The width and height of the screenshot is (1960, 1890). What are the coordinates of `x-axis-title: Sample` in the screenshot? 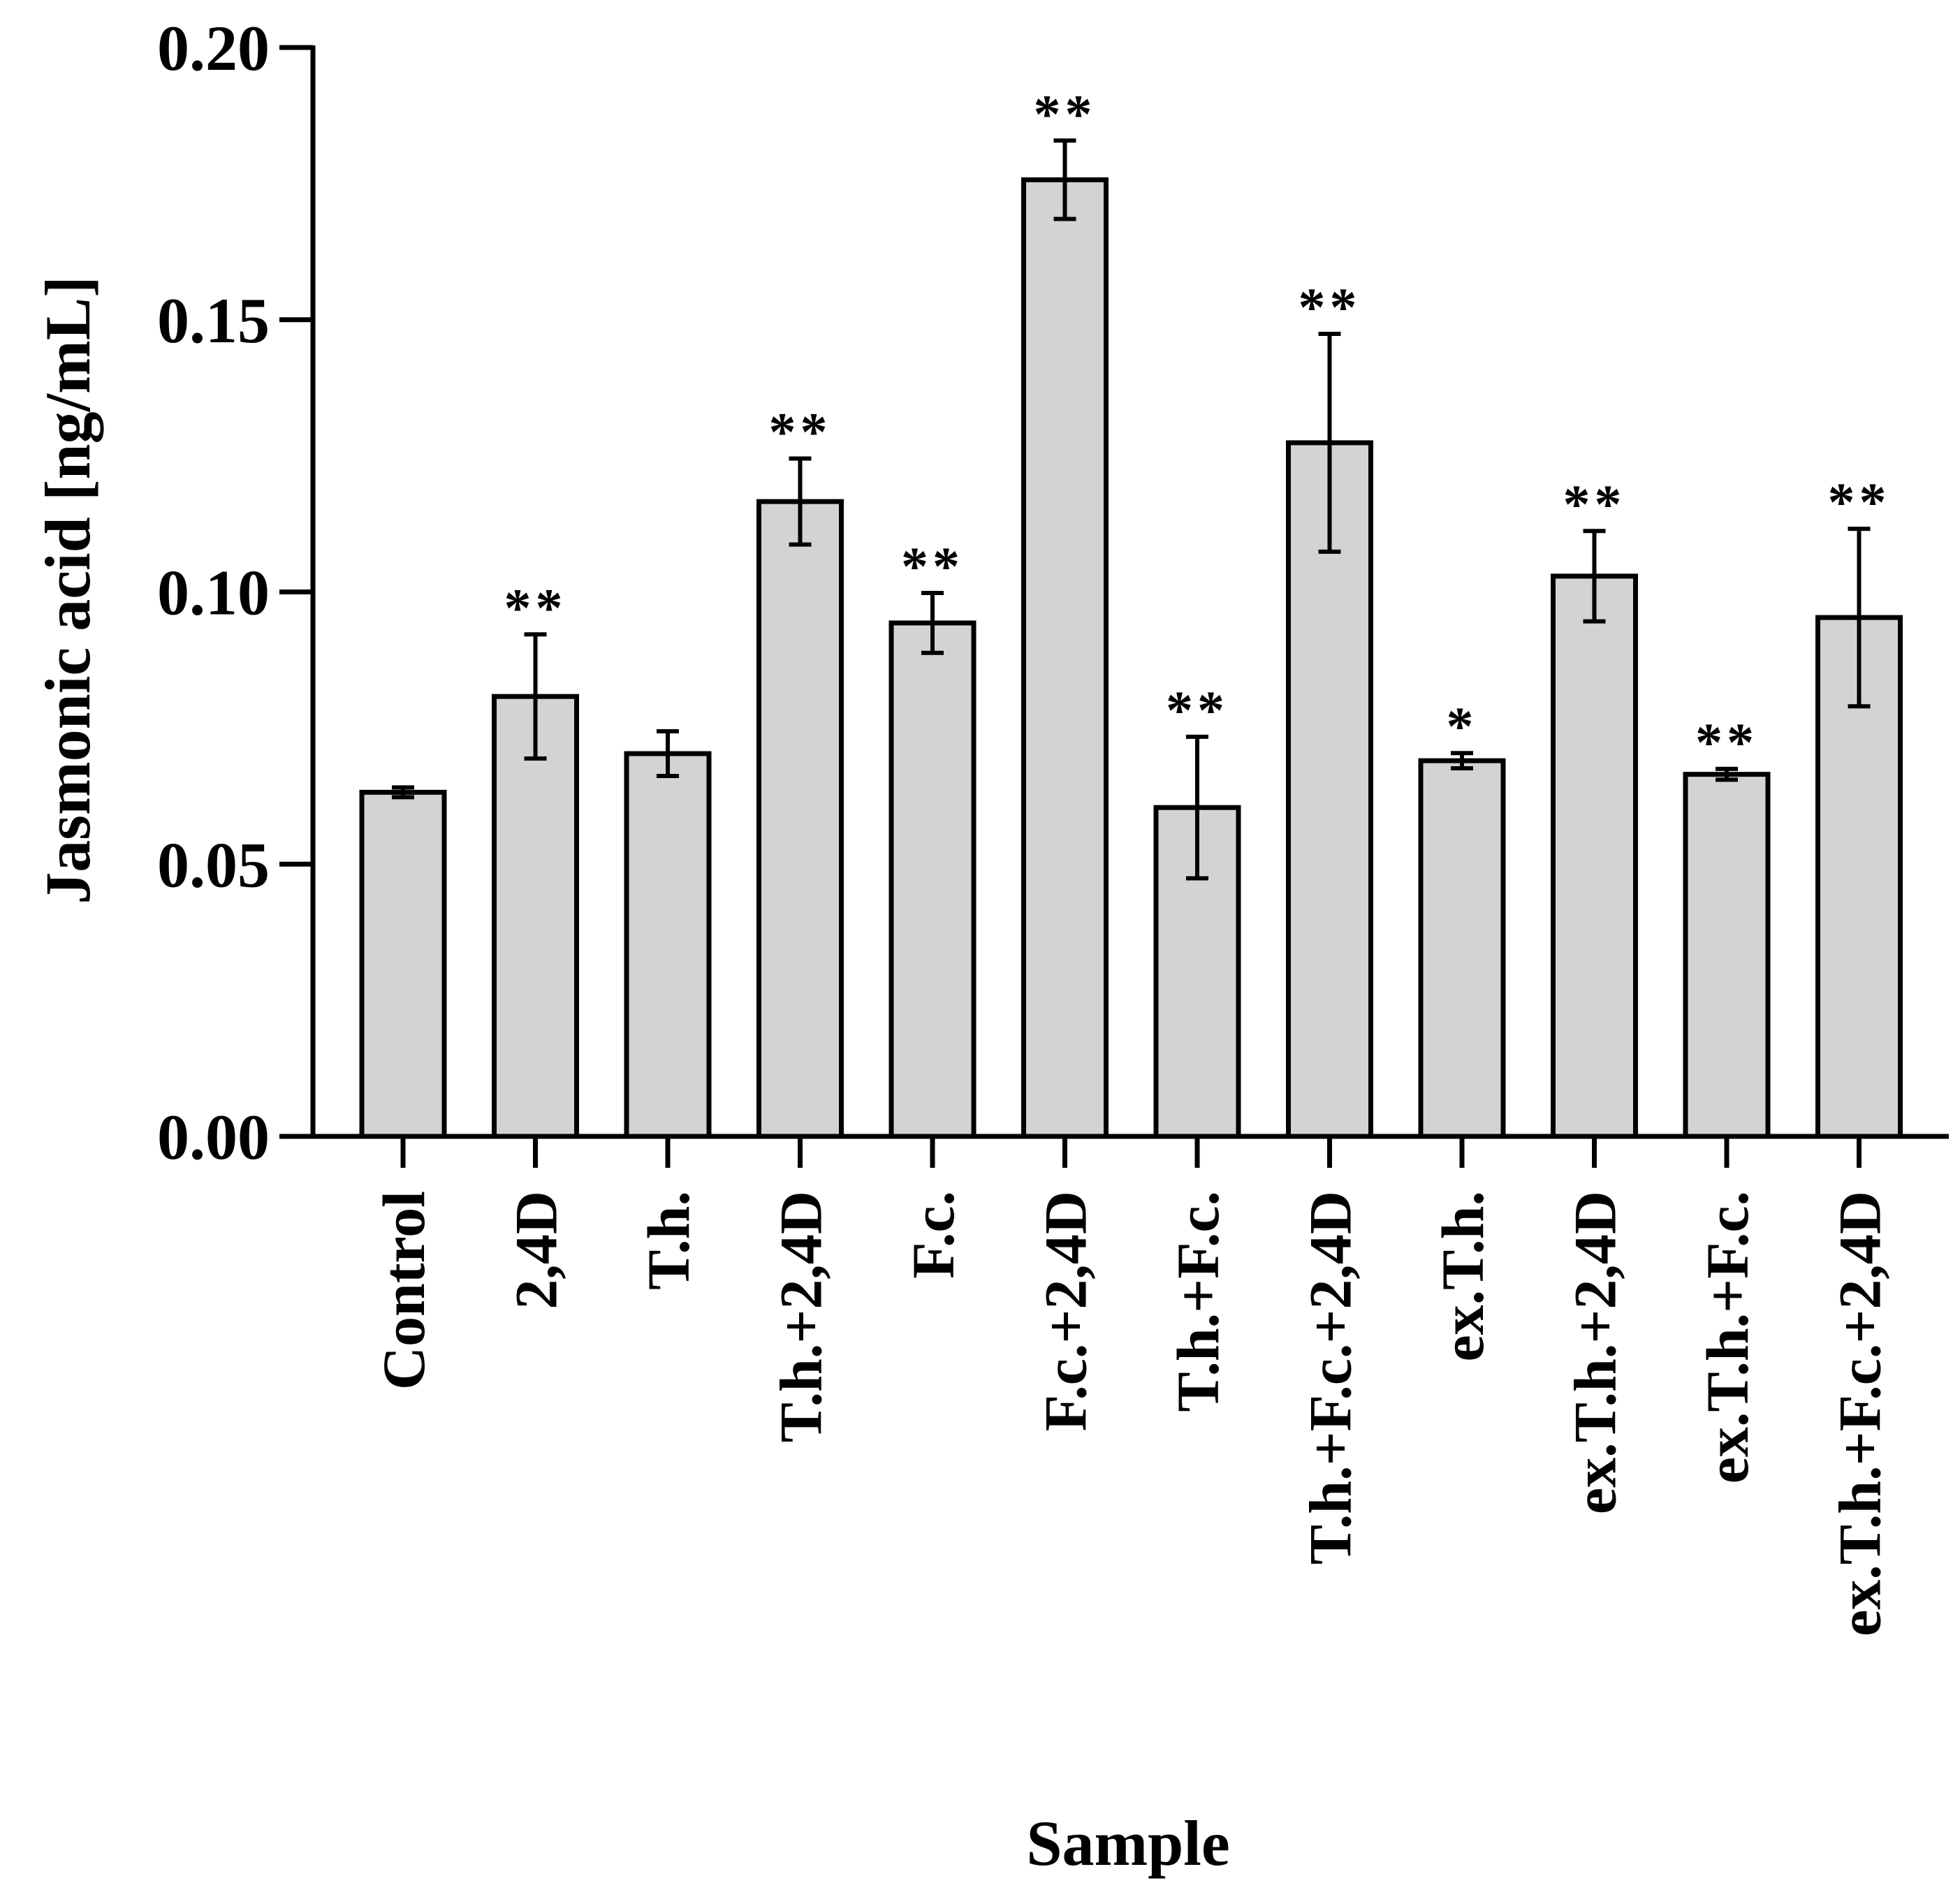 It's located at (1127, 1844).